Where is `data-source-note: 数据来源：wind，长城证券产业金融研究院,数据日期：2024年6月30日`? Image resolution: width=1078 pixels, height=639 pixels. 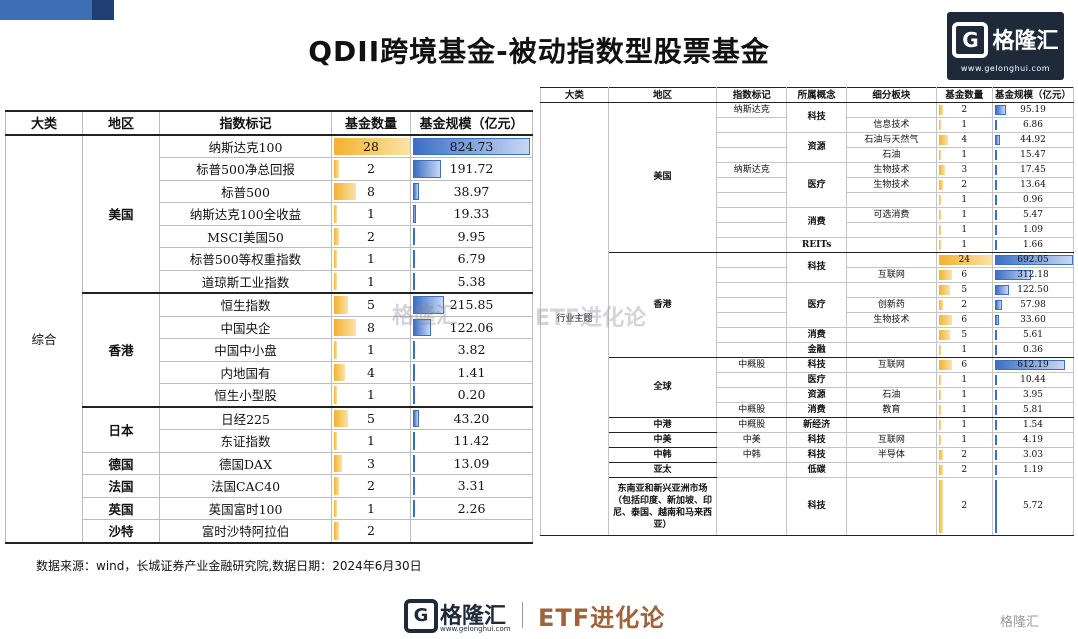 data-source-note: 数据来源：wind，长城证券产业金融研究院,数据日期：2024年6月30日 is located at coordinates (229, 566).